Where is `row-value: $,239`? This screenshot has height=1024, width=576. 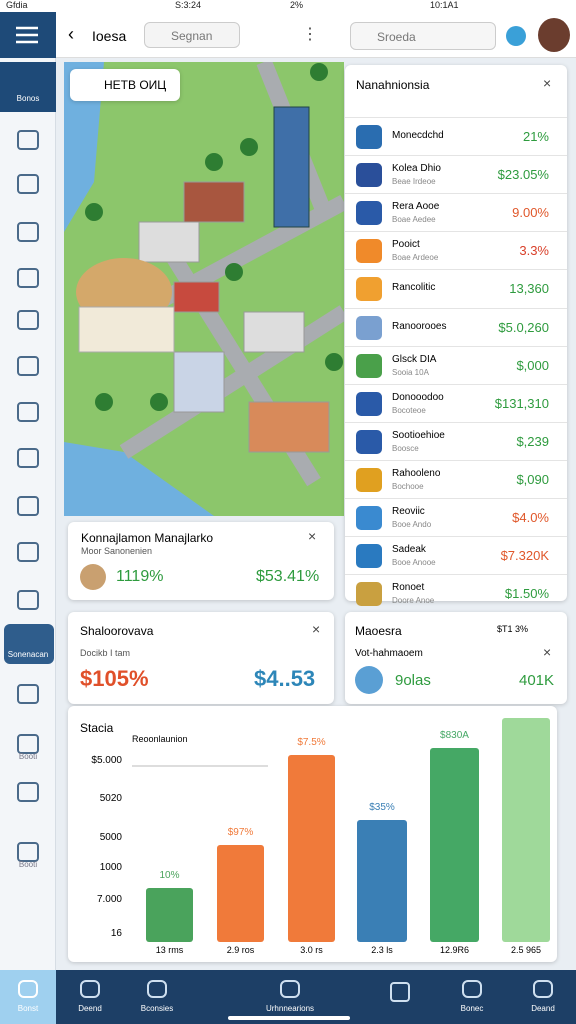
row-value: $,239 is located at coordinates (532, 441).